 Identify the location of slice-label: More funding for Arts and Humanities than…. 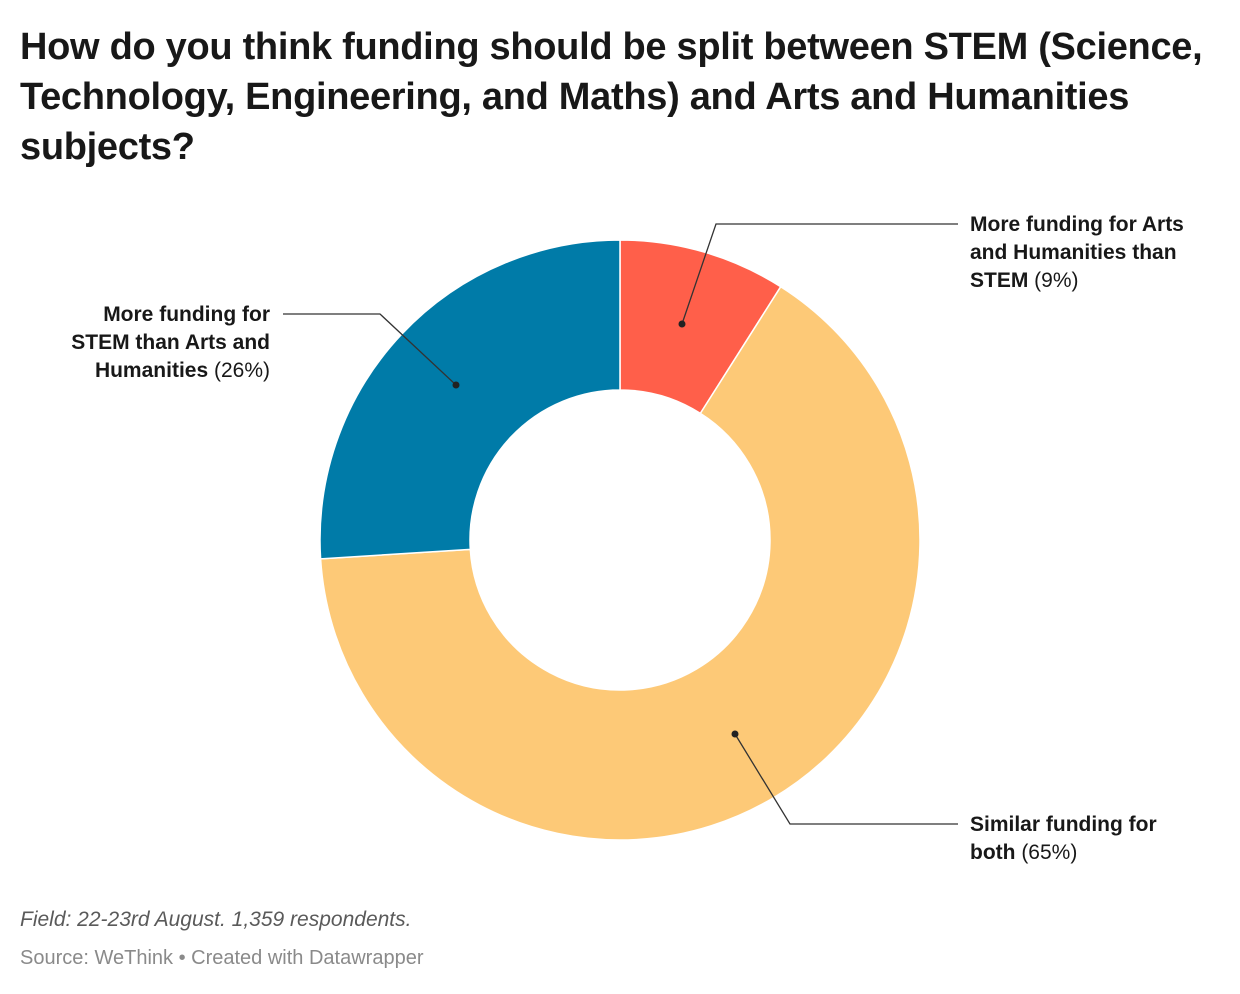
(1077, 252).